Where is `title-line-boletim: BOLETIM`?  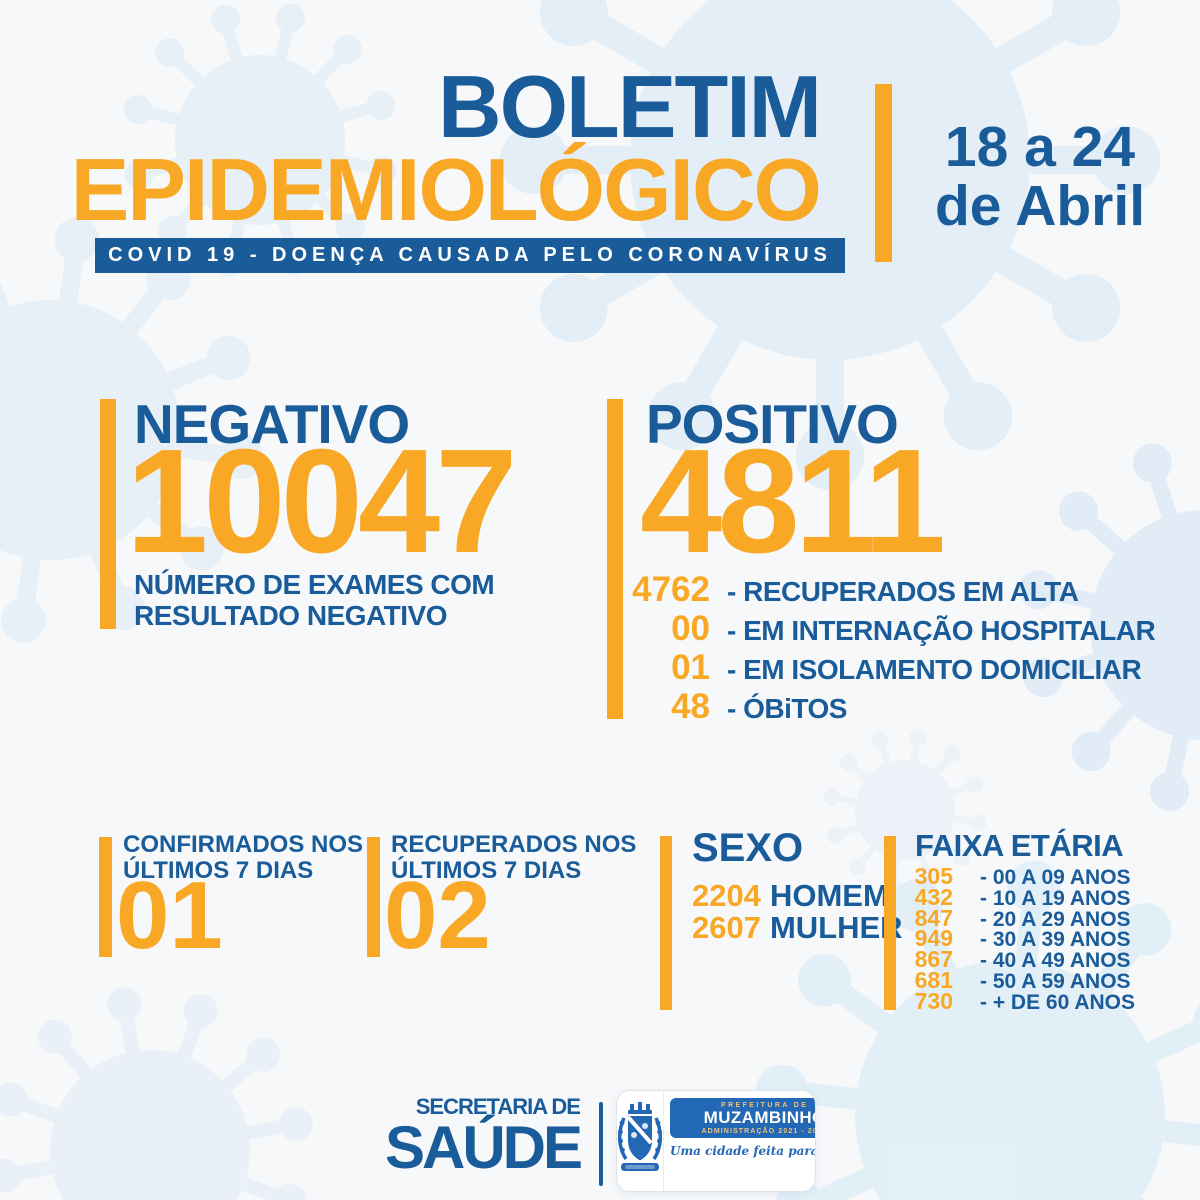 title-line-boletim: BOLETIM is located at coordinates (630, 106).